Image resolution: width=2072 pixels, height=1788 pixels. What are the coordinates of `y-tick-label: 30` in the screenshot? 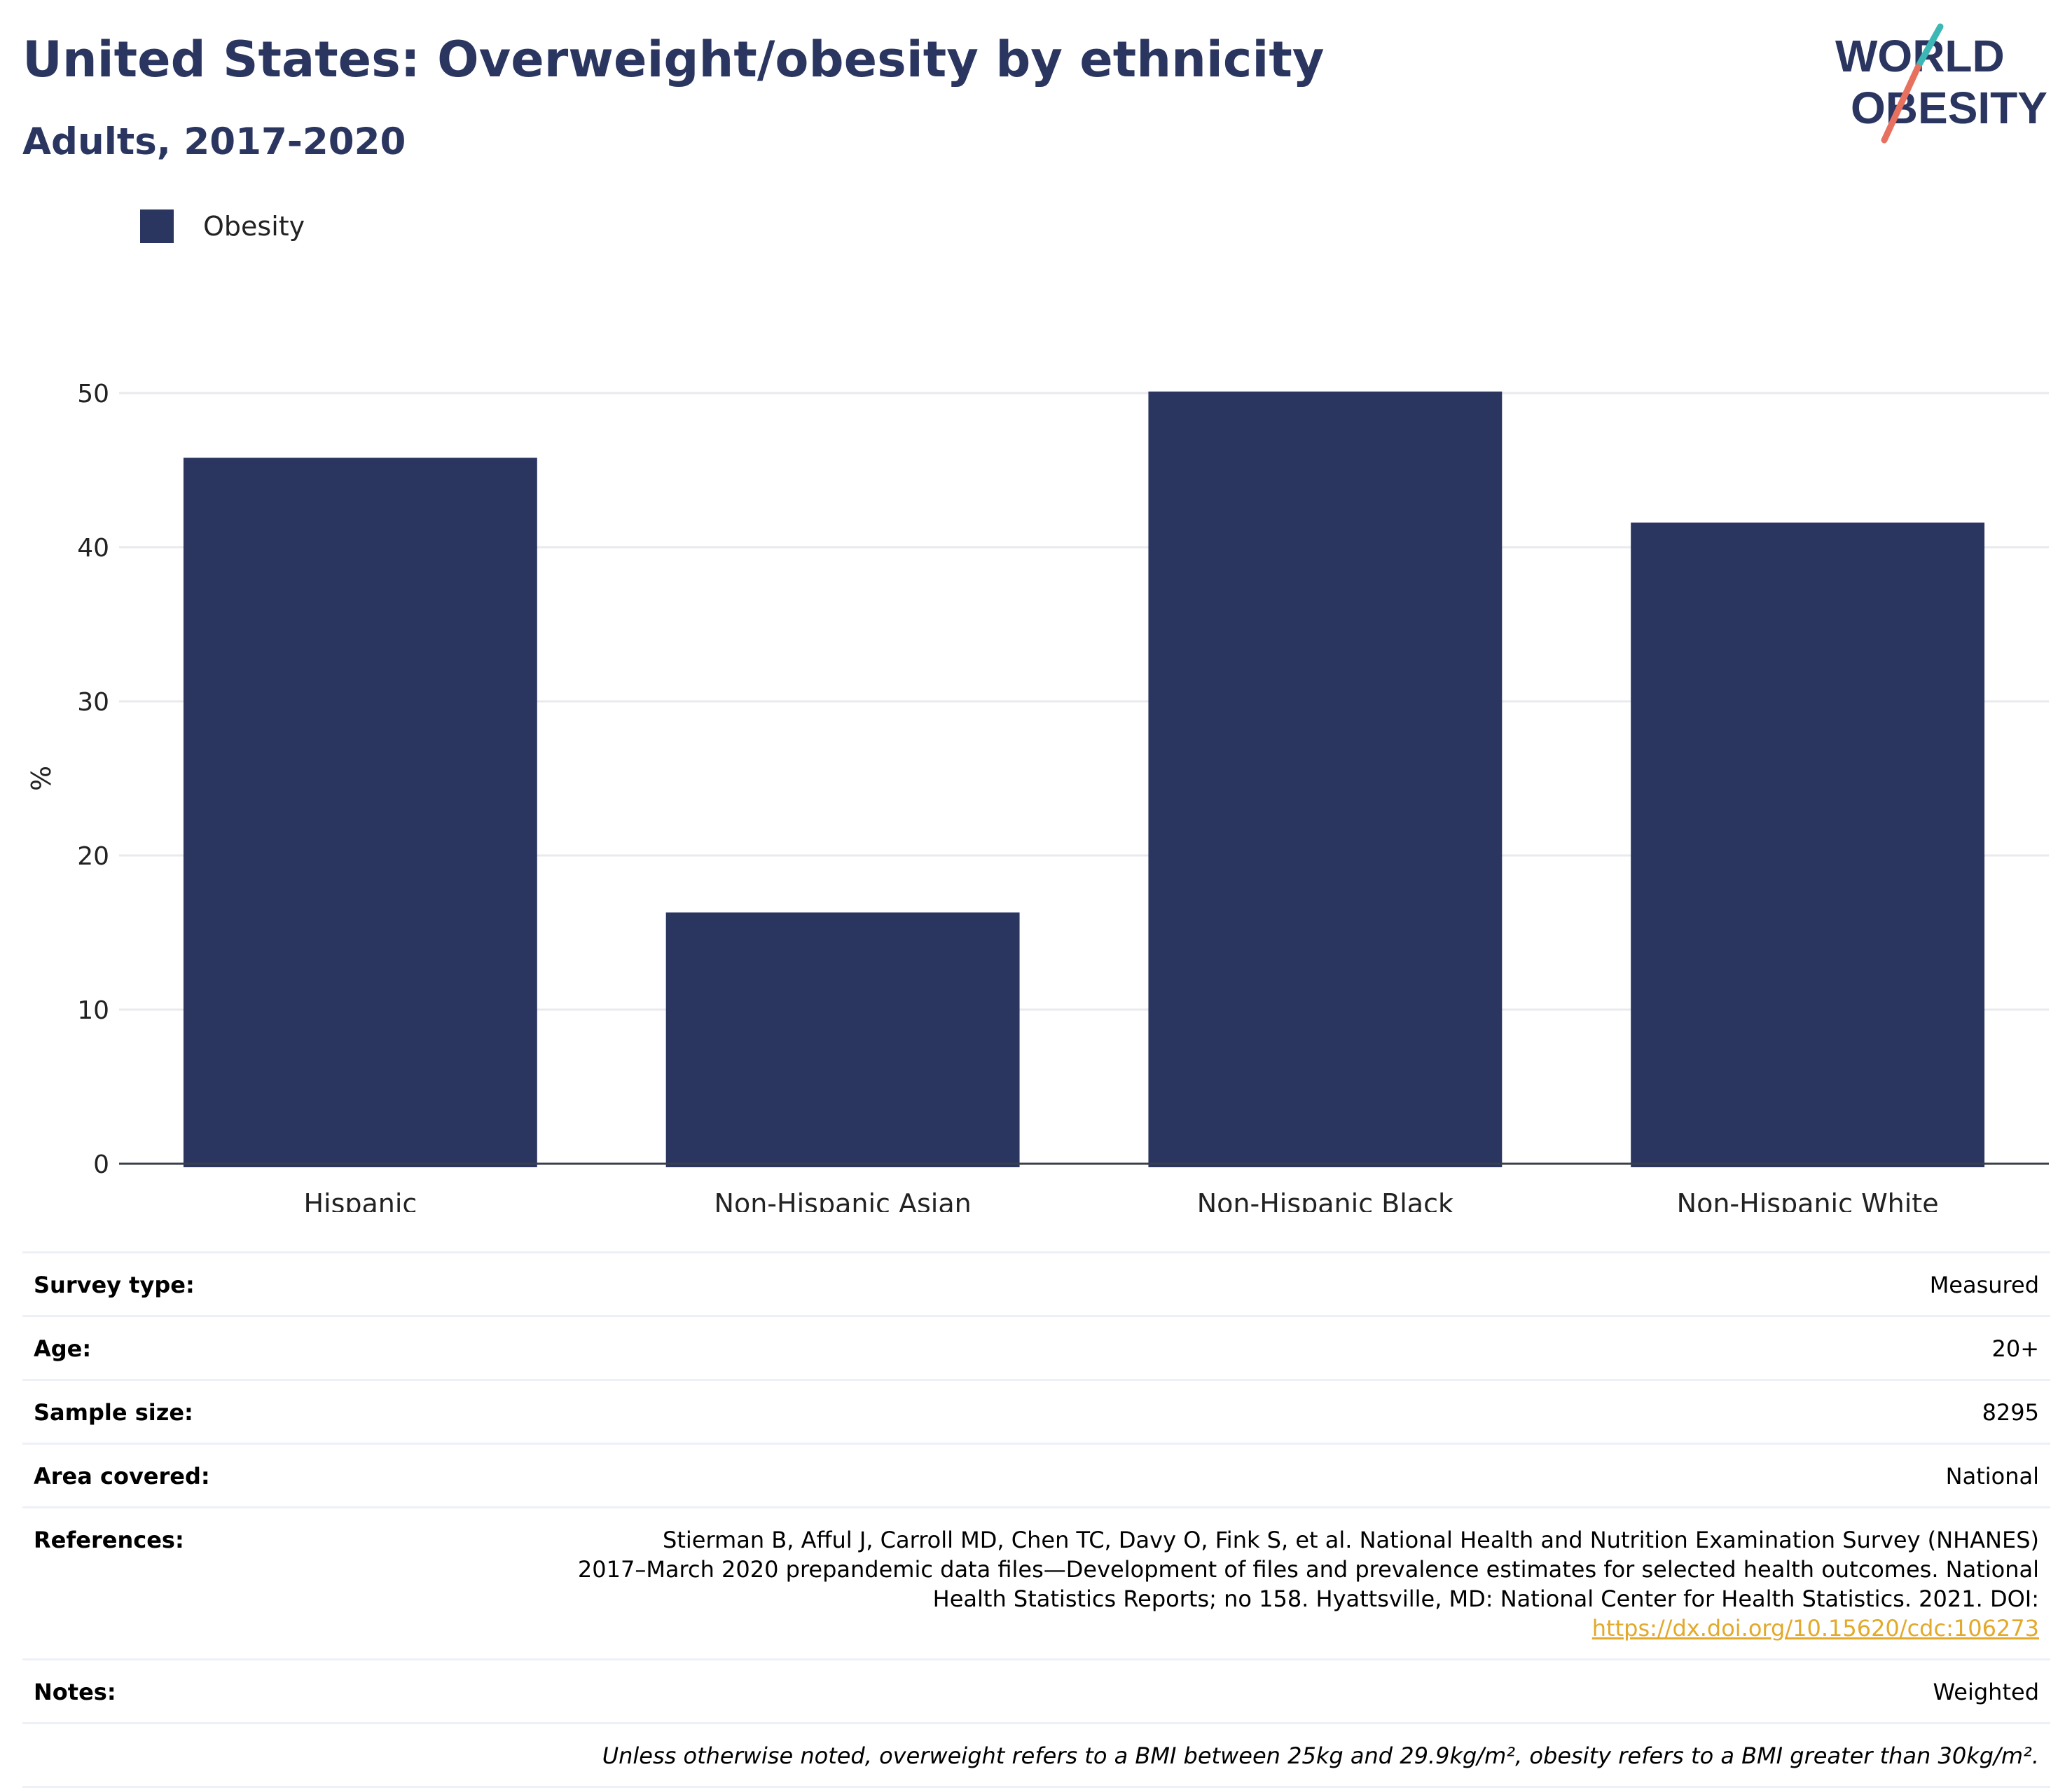 It's located at (93, 703).